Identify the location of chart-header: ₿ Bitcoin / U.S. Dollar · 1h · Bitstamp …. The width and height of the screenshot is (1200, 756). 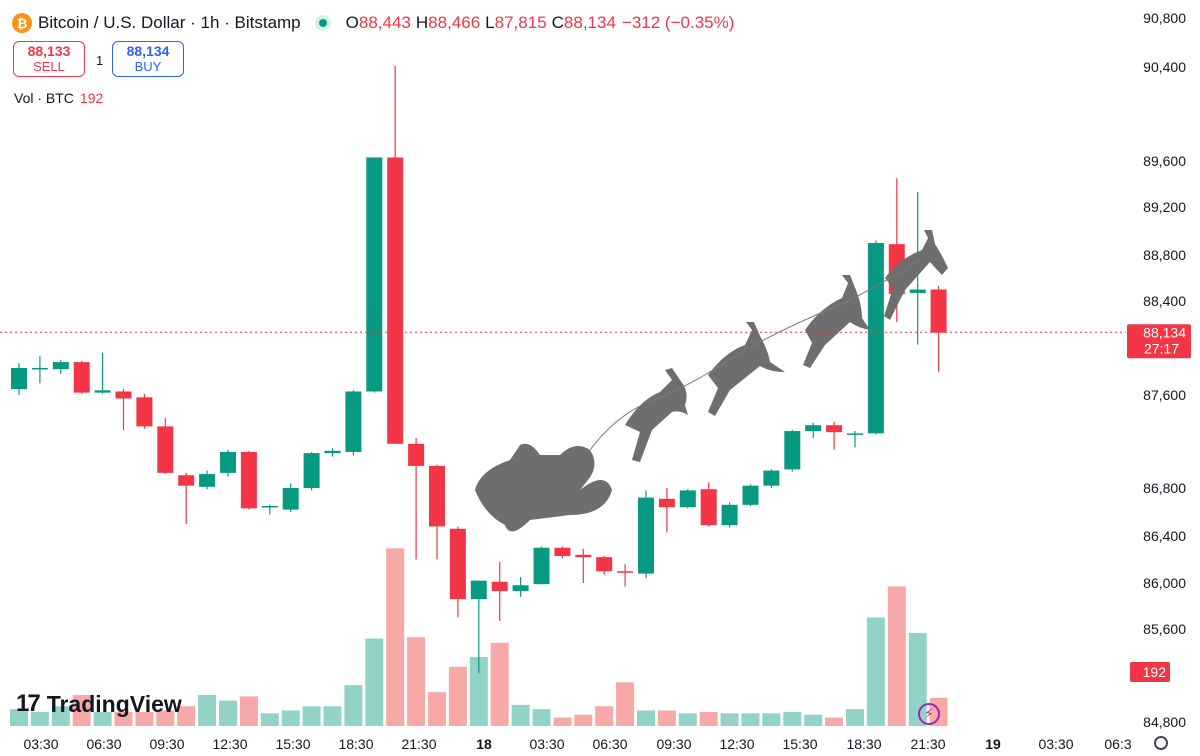
(373, 23).